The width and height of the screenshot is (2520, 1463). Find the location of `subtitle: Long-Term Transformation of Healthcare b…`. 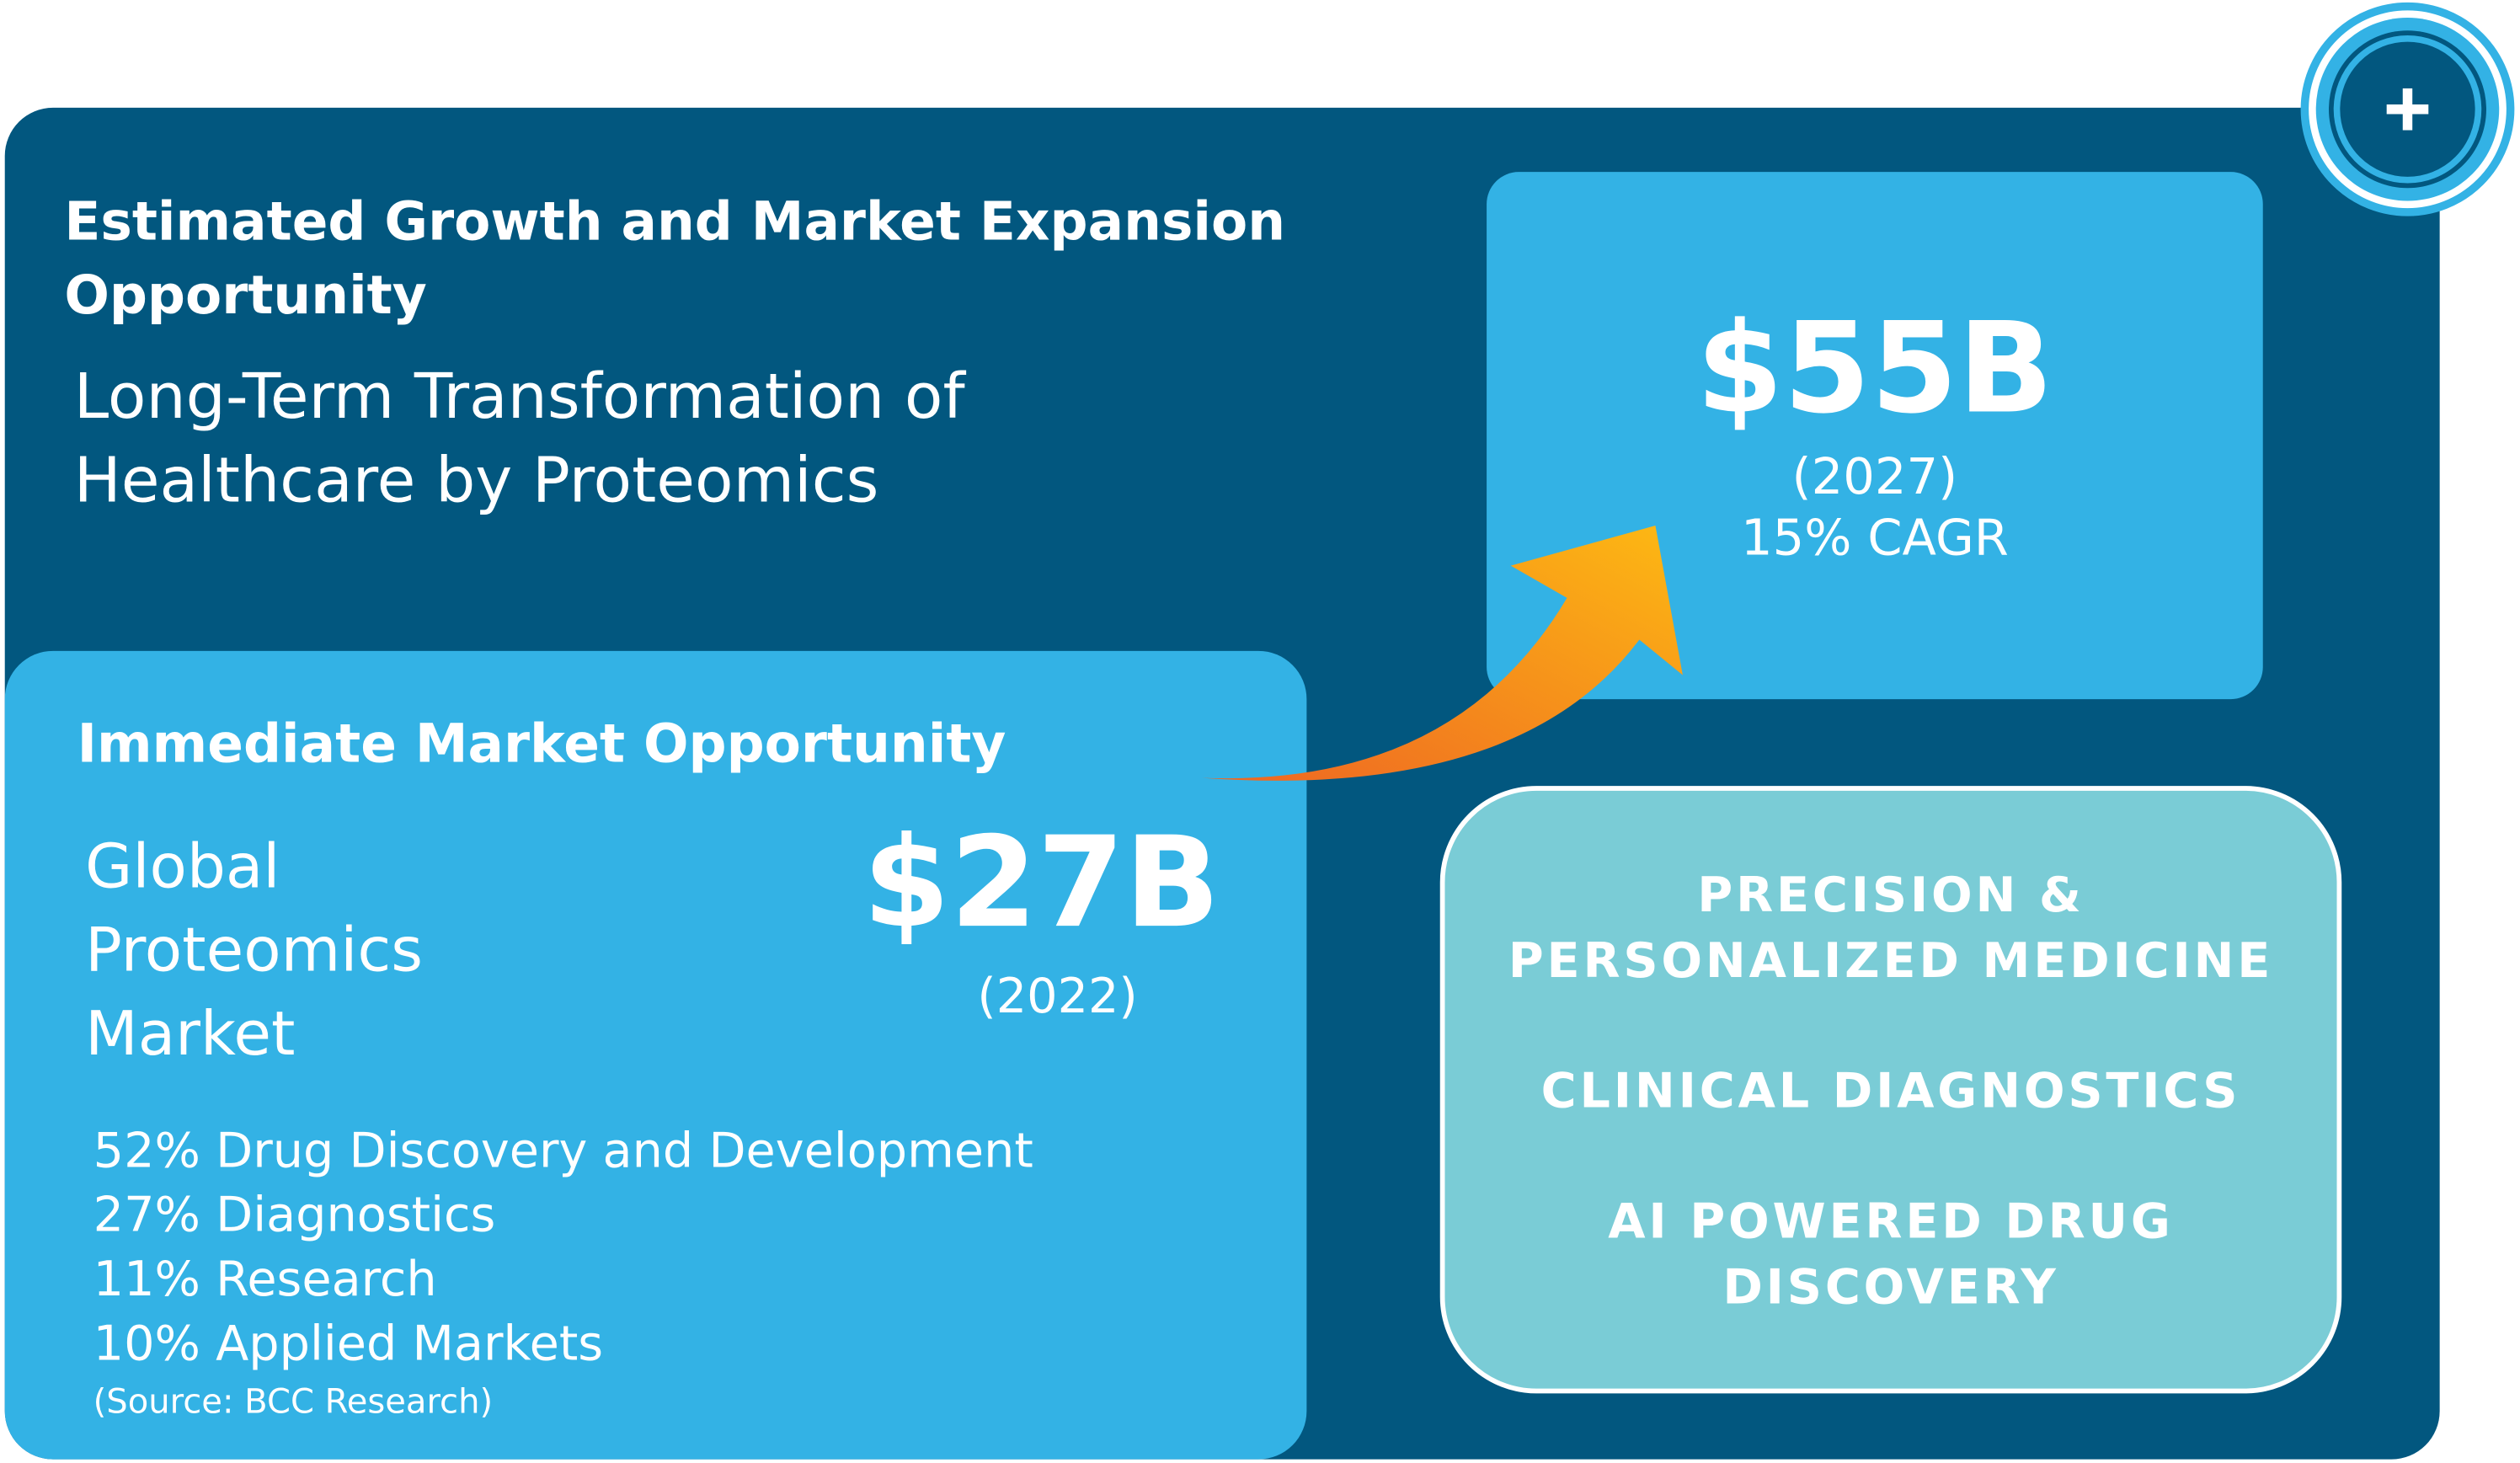

subtitle: Long-Term Transformation of Healthcare b… is located at coordinates (519, 439).